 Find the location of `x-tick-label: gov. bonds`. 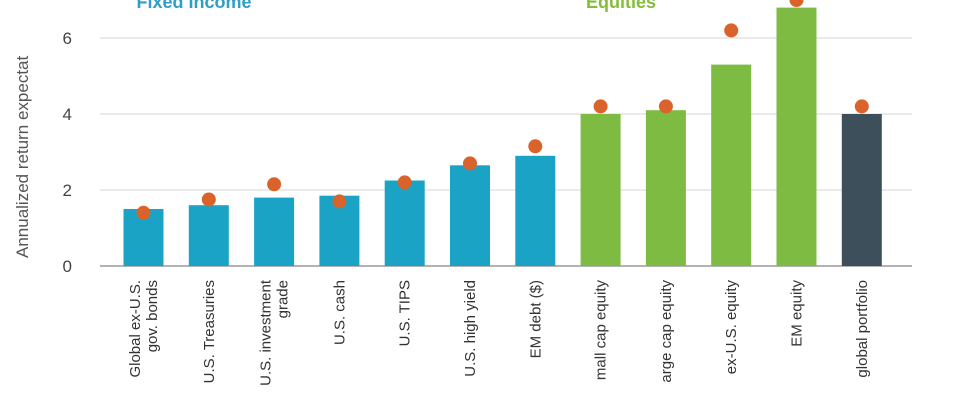

x-tick-label: gov. bonds is located at coordinates (152, 316).